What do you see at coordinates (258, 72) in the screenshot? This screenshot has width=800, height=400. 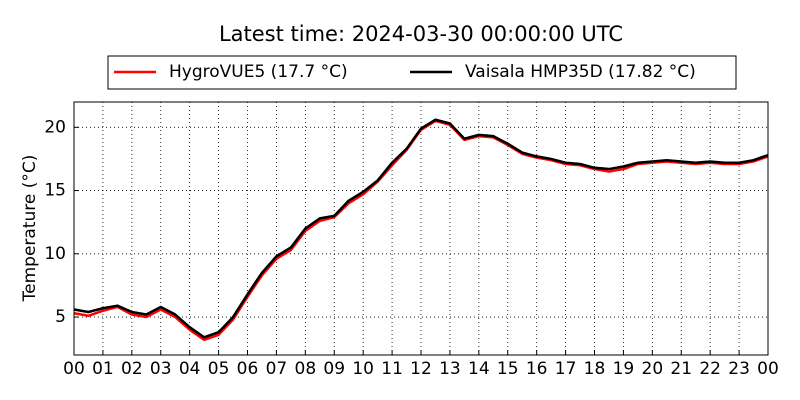 I see `legend-label: HygroVUE5 (17.7 °C)` at bounding box center [258, 72].